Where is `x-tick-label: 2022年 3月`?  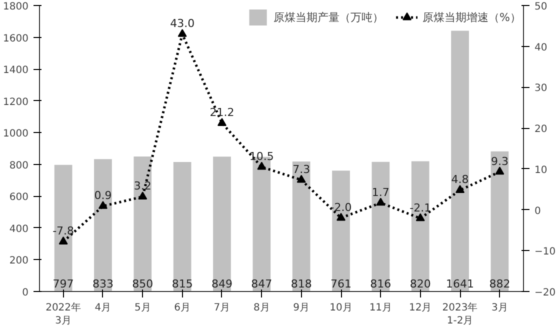 x-tick-label: 2022年 3月 is located at coordinates (64, 314).